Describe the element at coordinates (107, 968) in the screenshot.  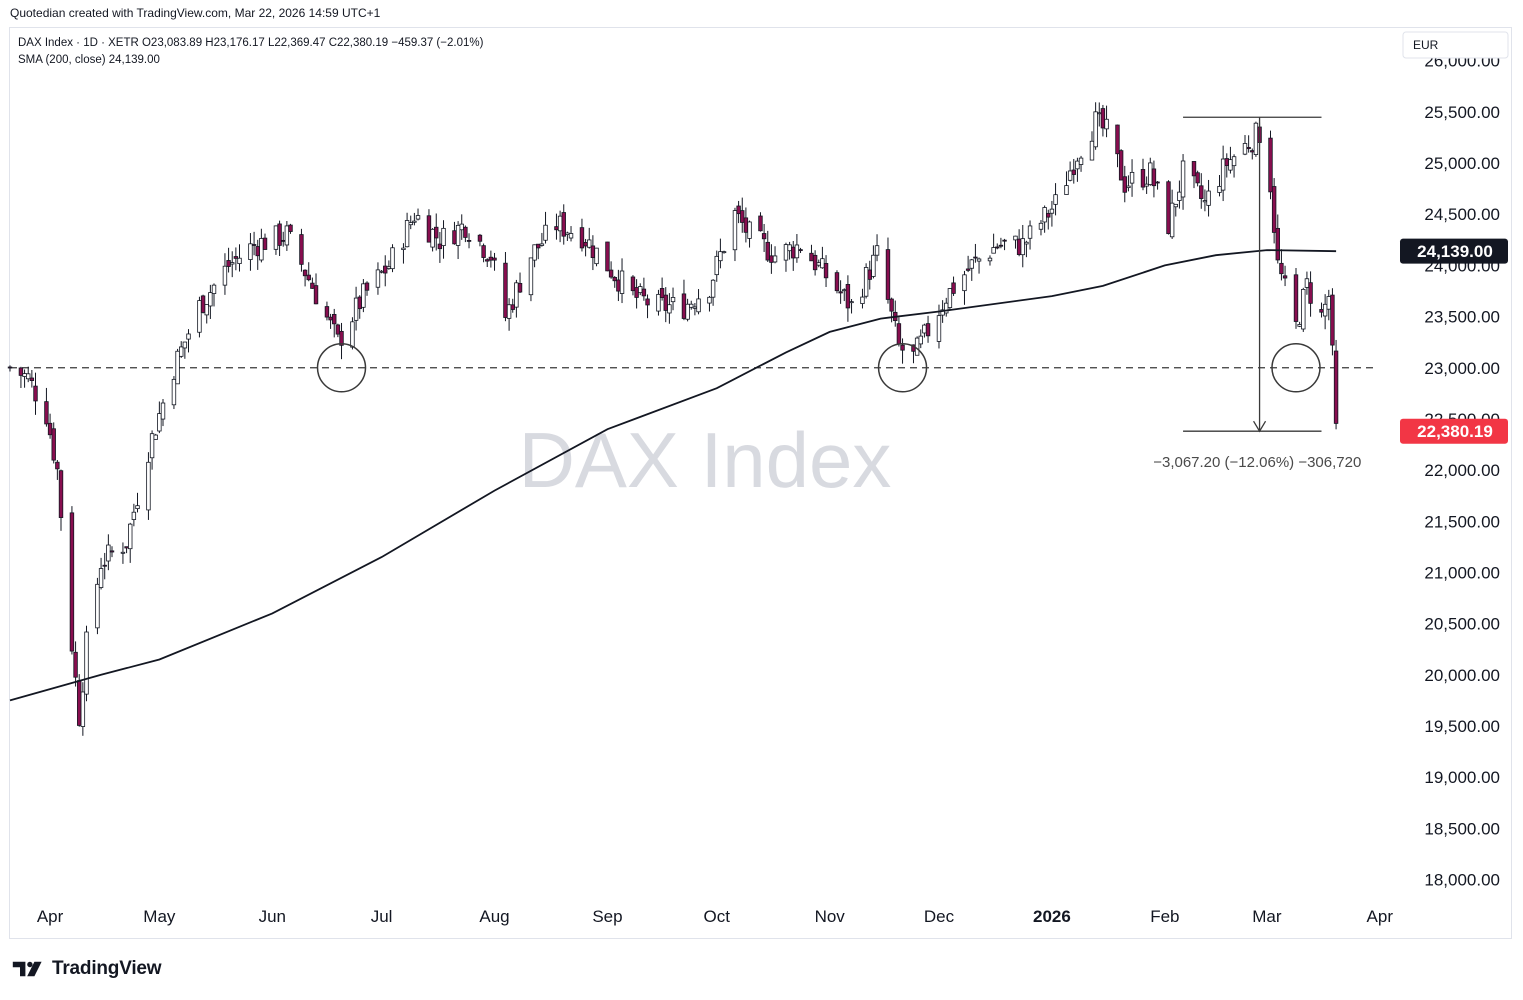
I see `brand-text: TradingView` at that location.